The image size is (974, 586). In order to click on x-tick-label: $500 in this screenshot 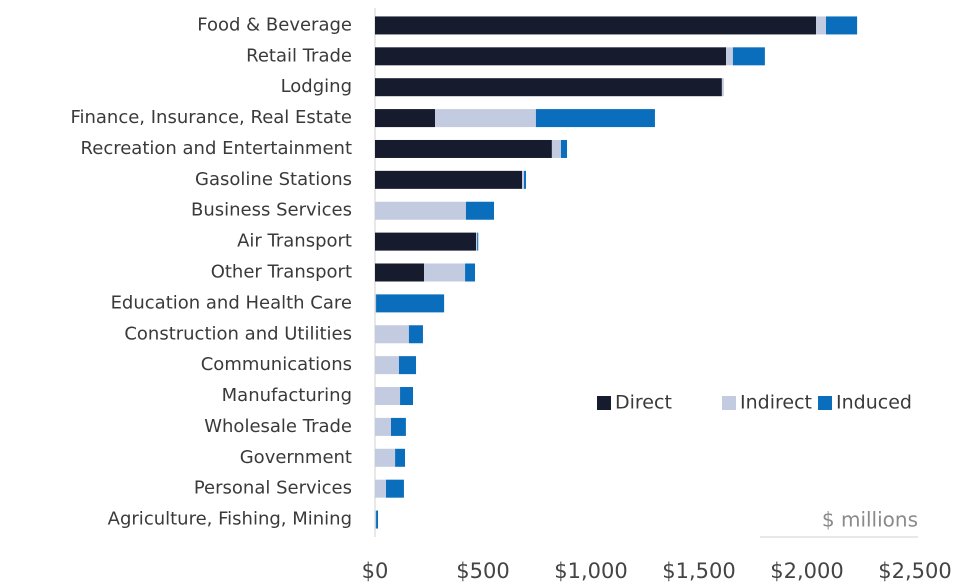, I will do `click(482, 571)`.